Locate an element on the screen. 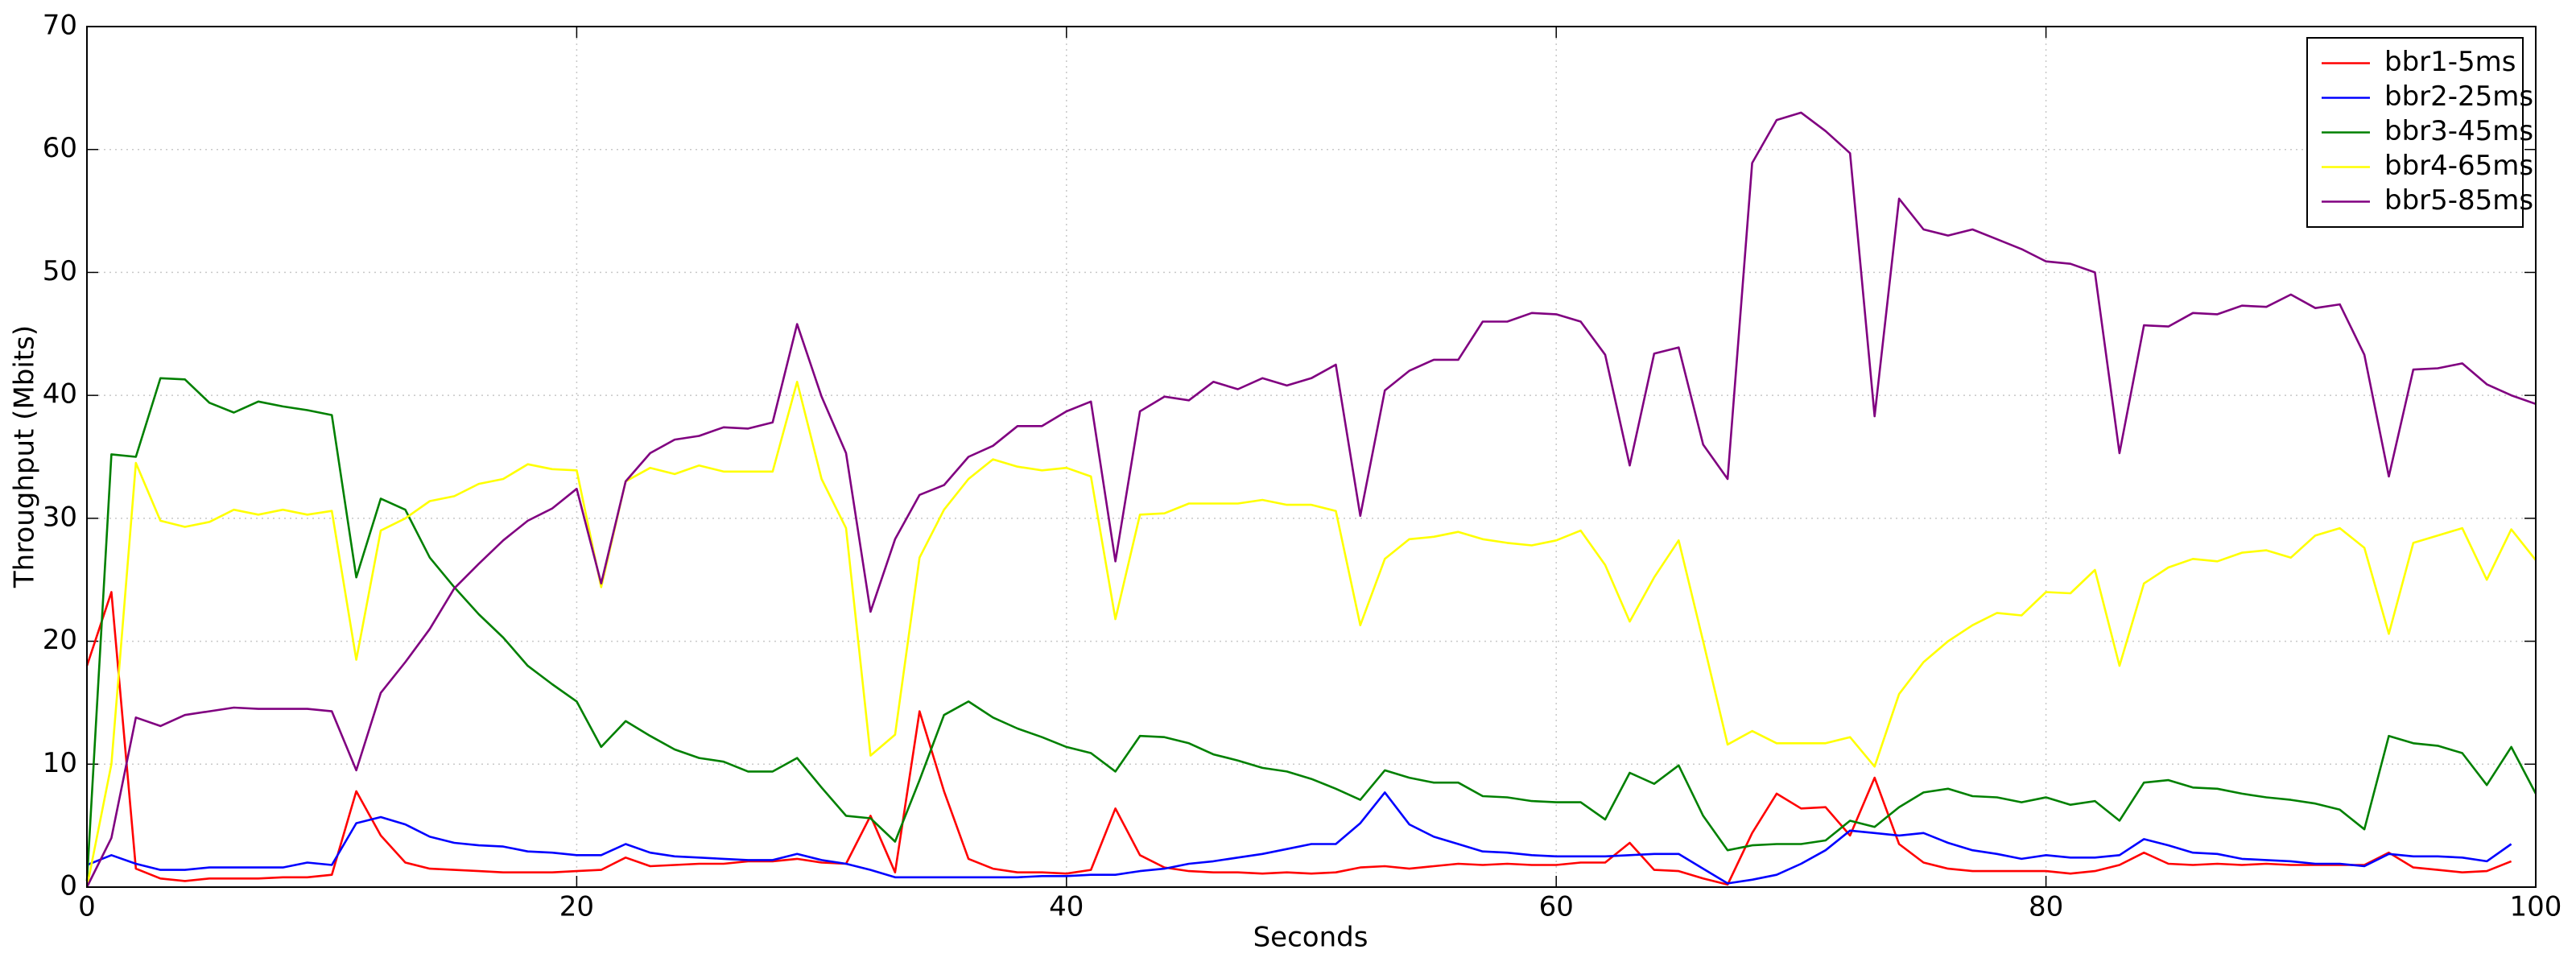  y-tick-label: 10 is located at coordinates (60, 763).